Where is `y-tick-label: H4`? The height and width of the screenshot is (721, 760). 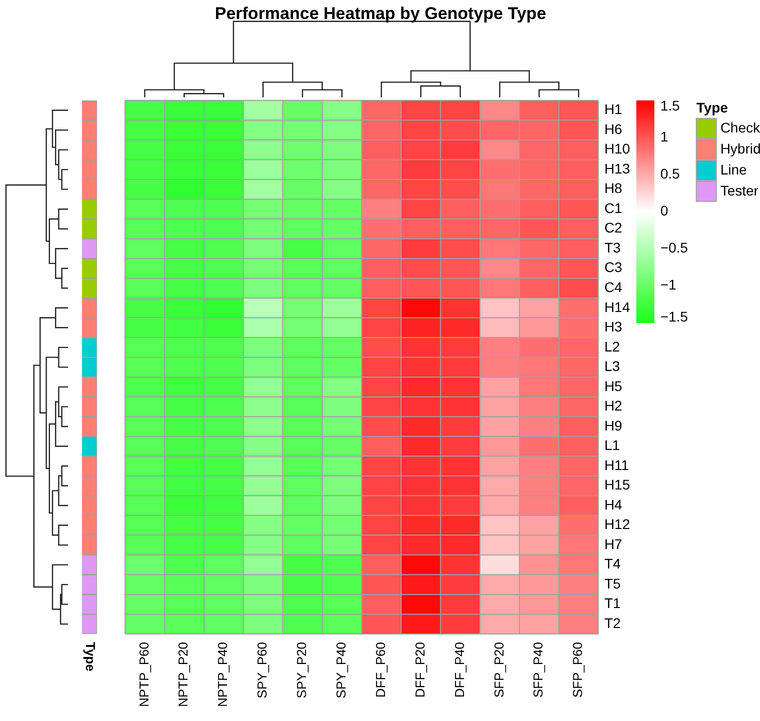
y-tick-label: H4 is located at coordinates (613, 504).